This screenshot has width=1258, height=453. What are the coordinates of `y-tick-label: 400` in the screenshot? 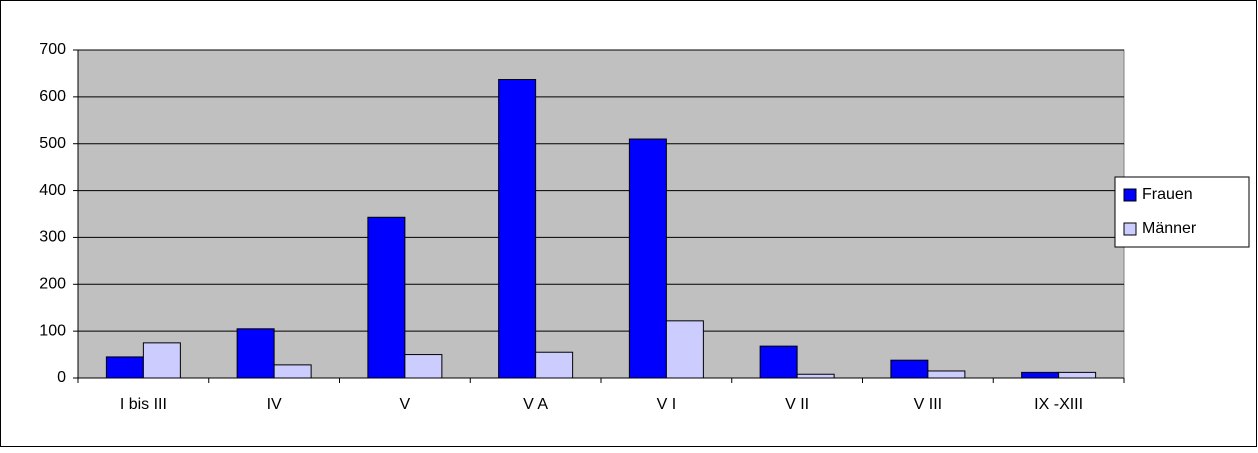 It's located at (52, 190).